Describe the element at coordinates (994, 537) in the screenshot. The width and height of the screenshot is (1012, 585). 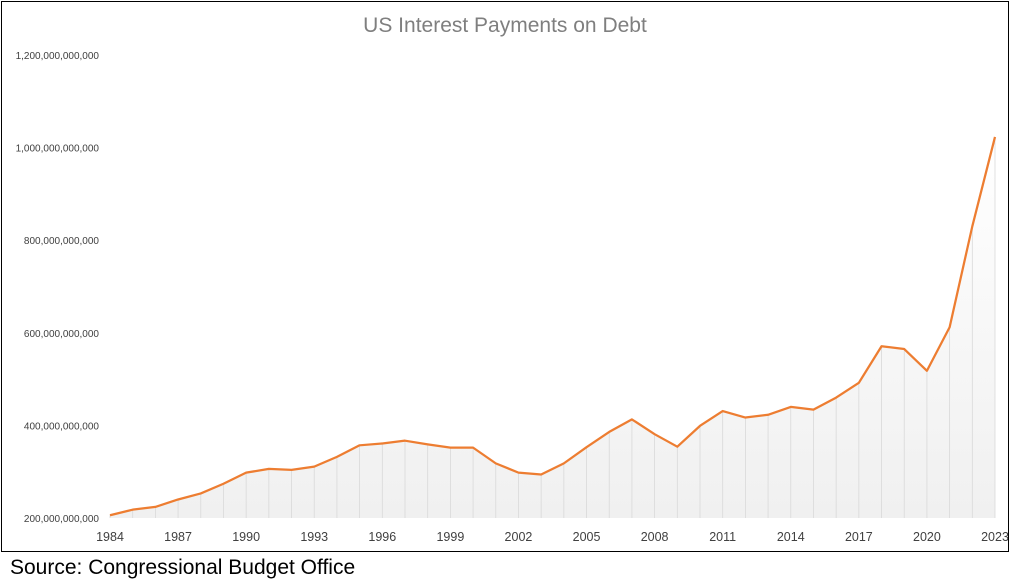
I see `x-tick-label: 2023` at that location.